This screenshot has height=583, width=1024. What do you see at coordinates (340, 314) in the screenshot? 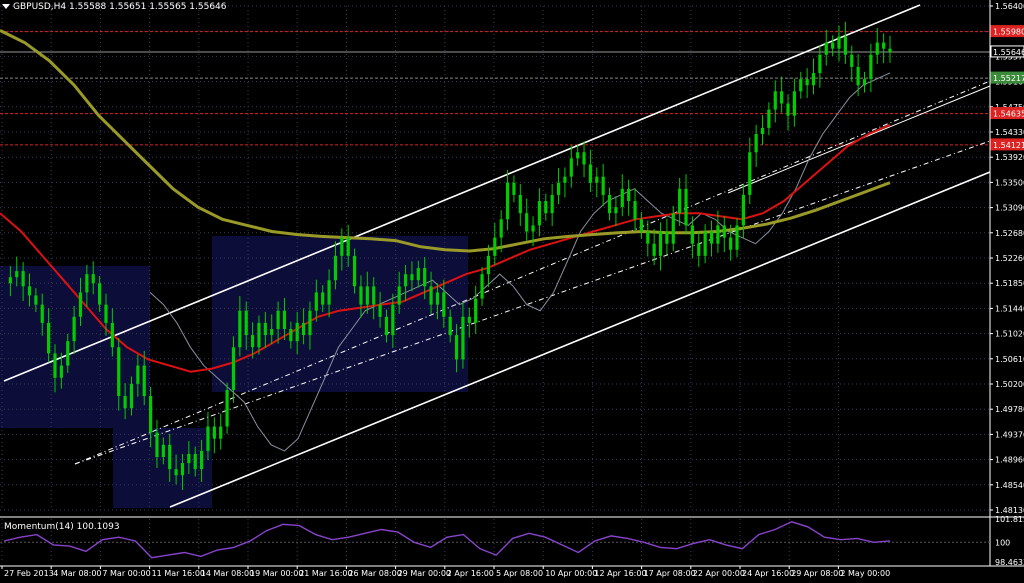
I see `range-box` at bounding box center [340, 314].